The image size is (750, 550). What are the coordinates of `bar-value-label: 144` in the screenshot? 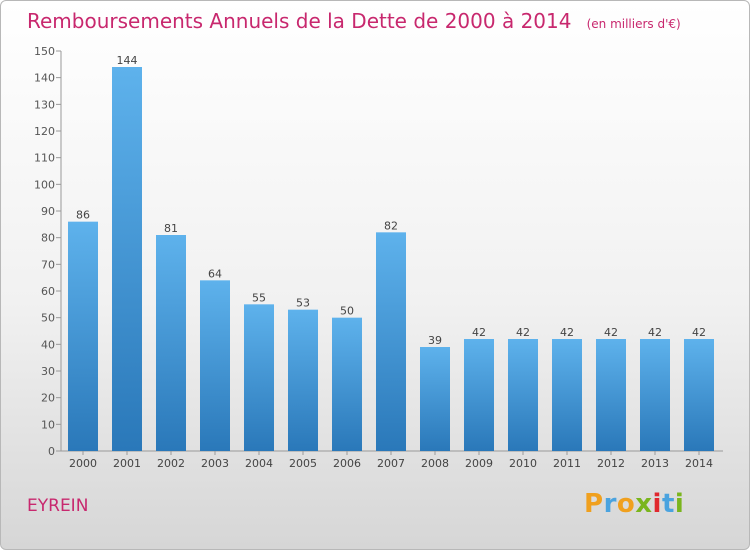 It's located at (127, 60).